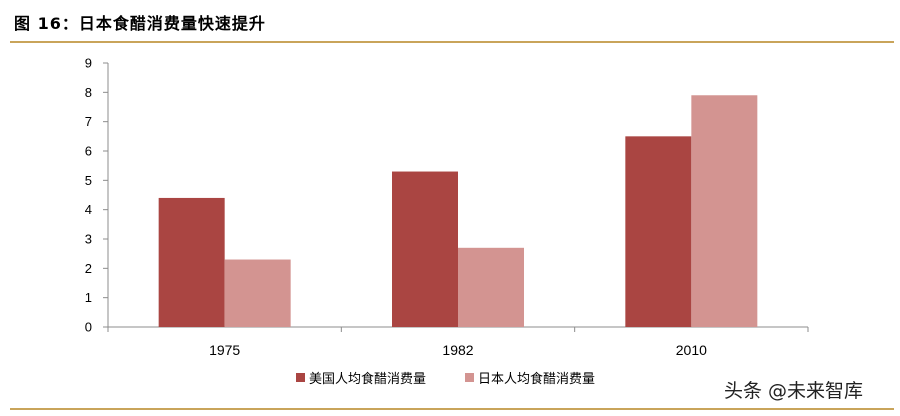  What do you see at coordinates (452, 409) in the screenshot?
I see `bottom-divider` at bounding box center [452, 409].